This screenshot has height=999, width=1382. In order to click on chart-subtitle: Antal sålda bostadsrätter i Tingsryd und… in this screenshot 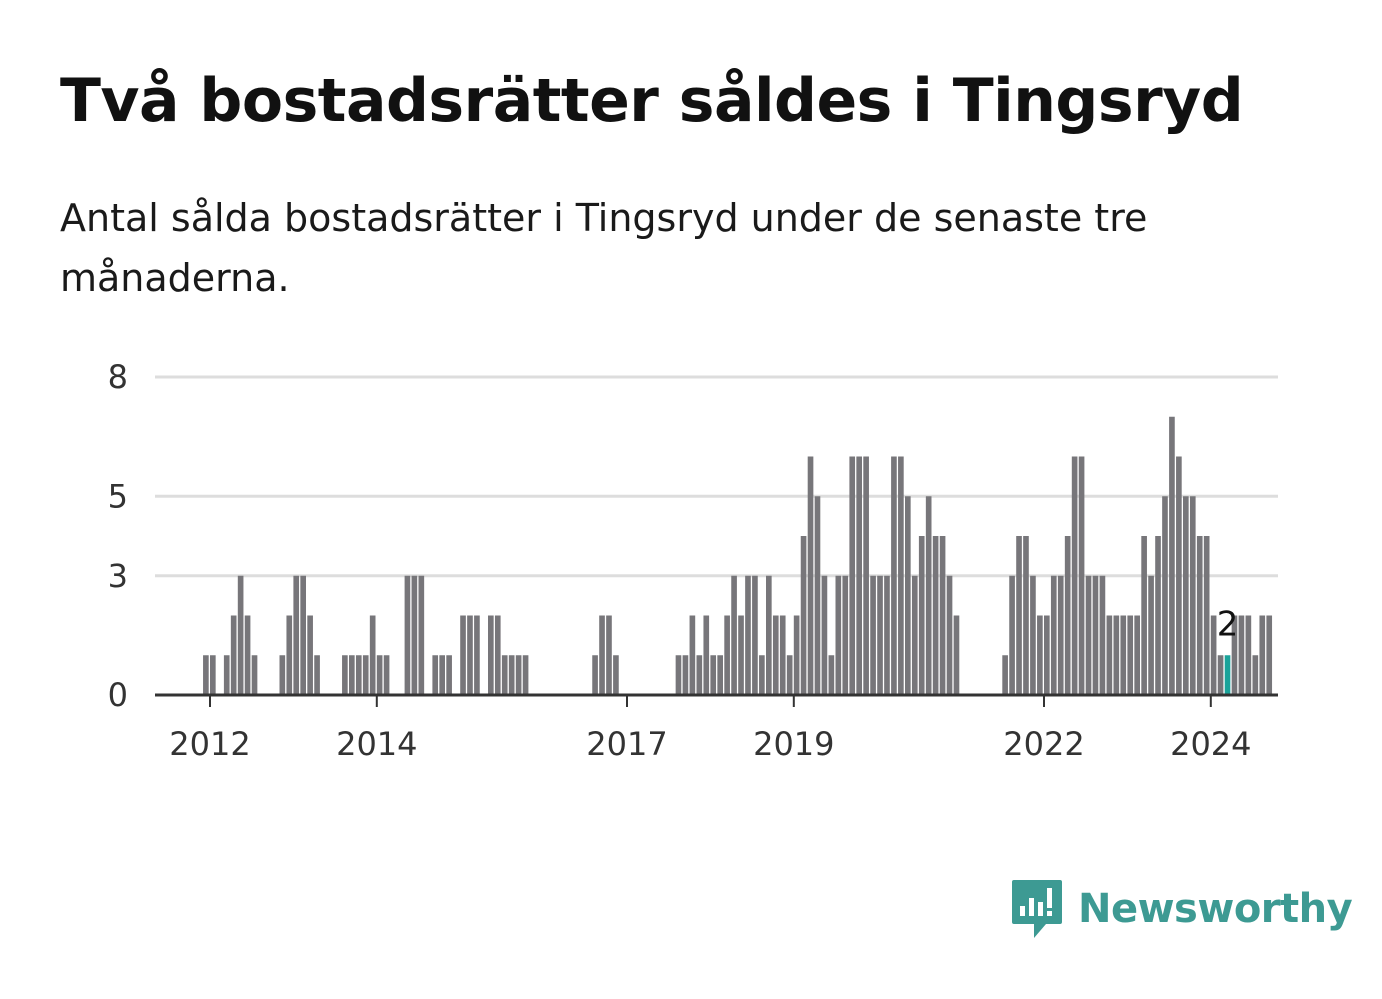, I will do `click(604, 248)`.